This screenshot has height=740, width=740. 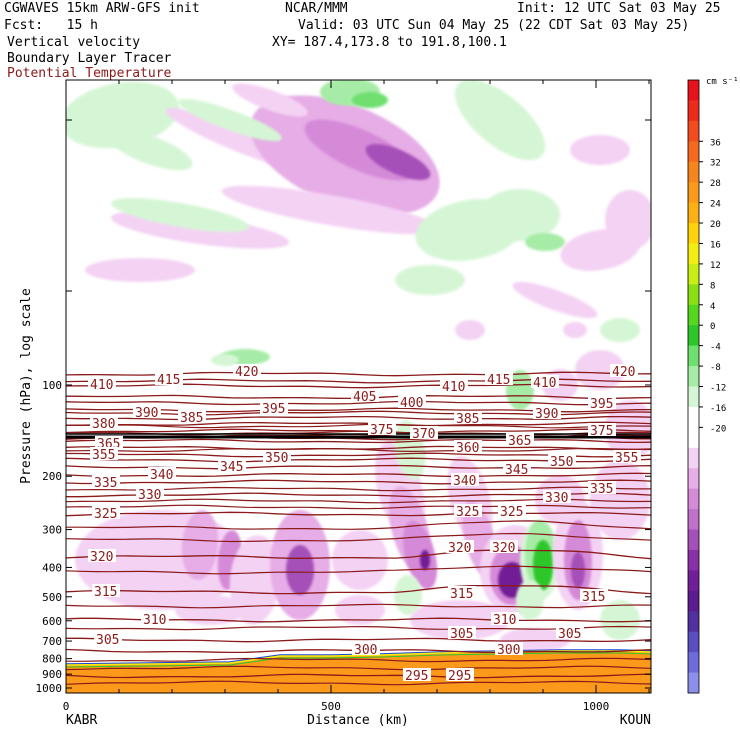 What do you see at coordinates (74, 42) in the screenshot?
I see `header-field-1: Vertical velocity` at bounding box center [74, 42].